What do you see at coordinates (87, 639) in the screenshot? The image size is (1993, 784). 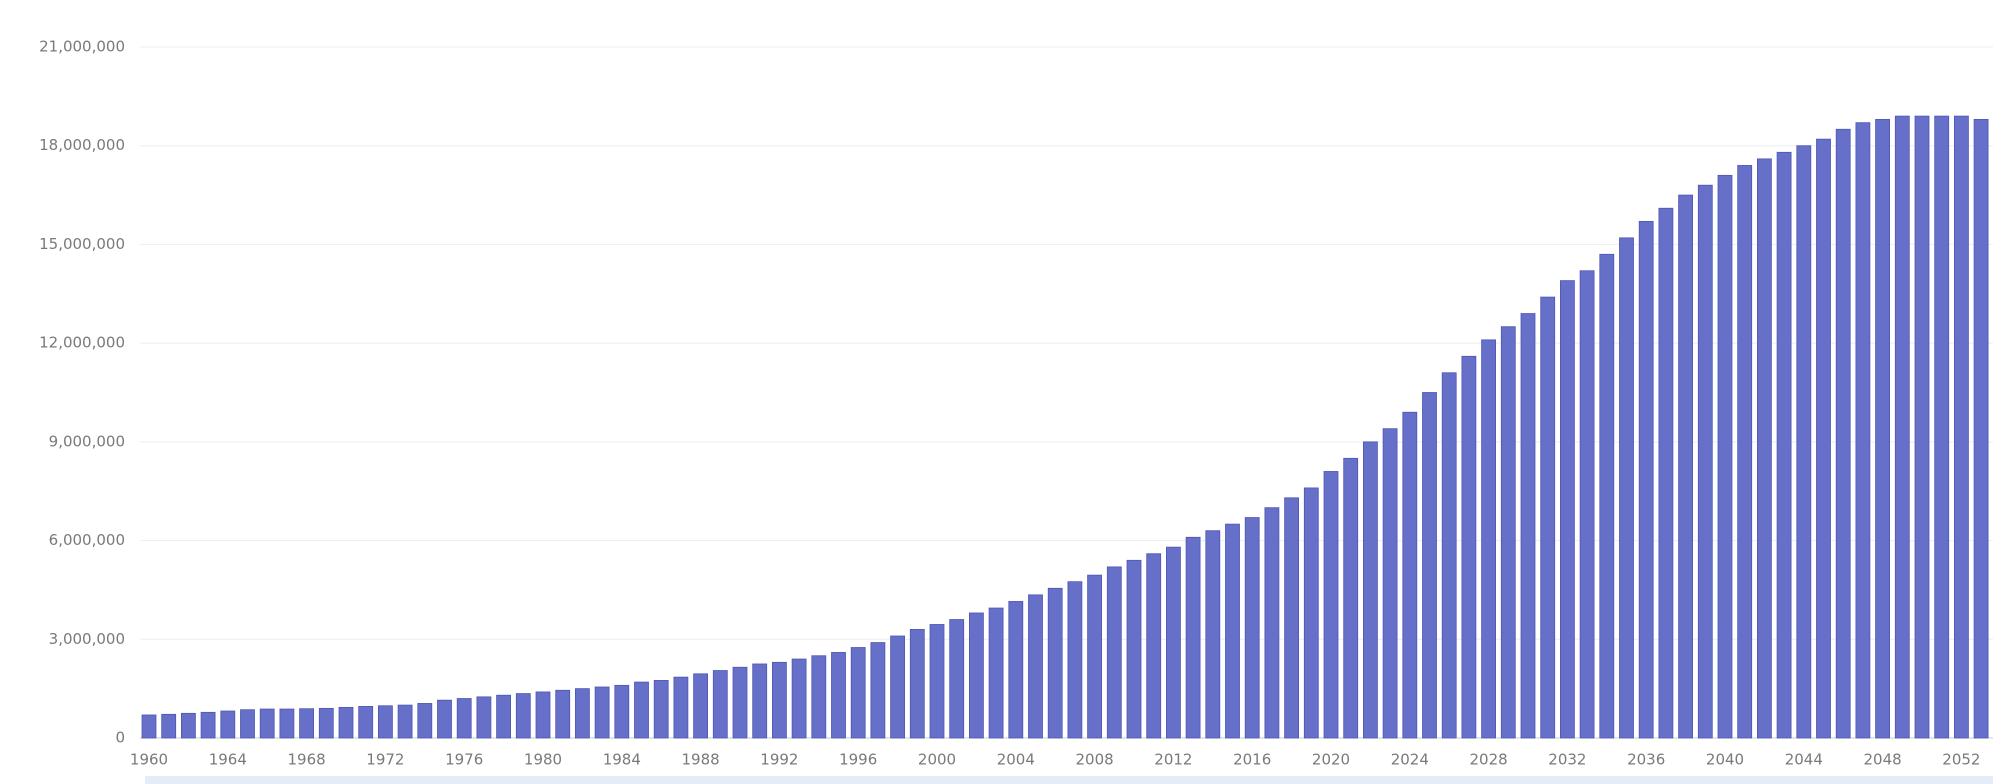 I see `y-tick-label: 3,000,000` at bounding box center [87, 639].